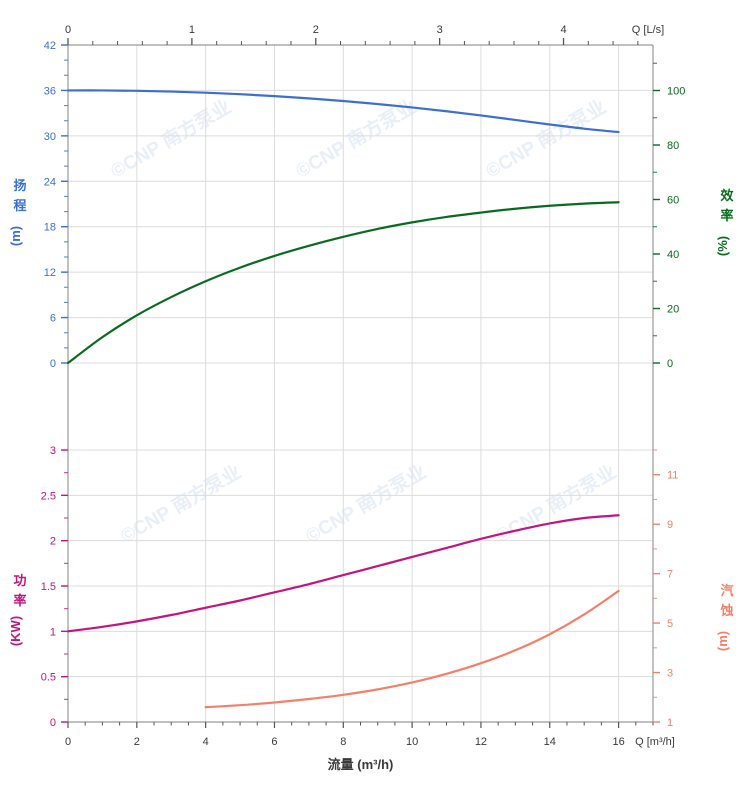 Image resolution: width=752 pixels, height=797 pixels. What do you see at coordinates (648, 30) in the screenshot?
I see `x-axis-unit-top: Q [L/s]` at bounding box center [648, 30].